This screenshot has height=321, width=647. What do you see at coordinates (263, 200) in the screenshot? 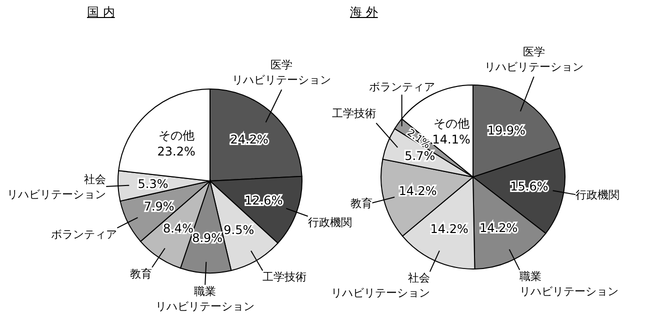
I see `data-label: 12.6%` at bounding box center [263, 200].